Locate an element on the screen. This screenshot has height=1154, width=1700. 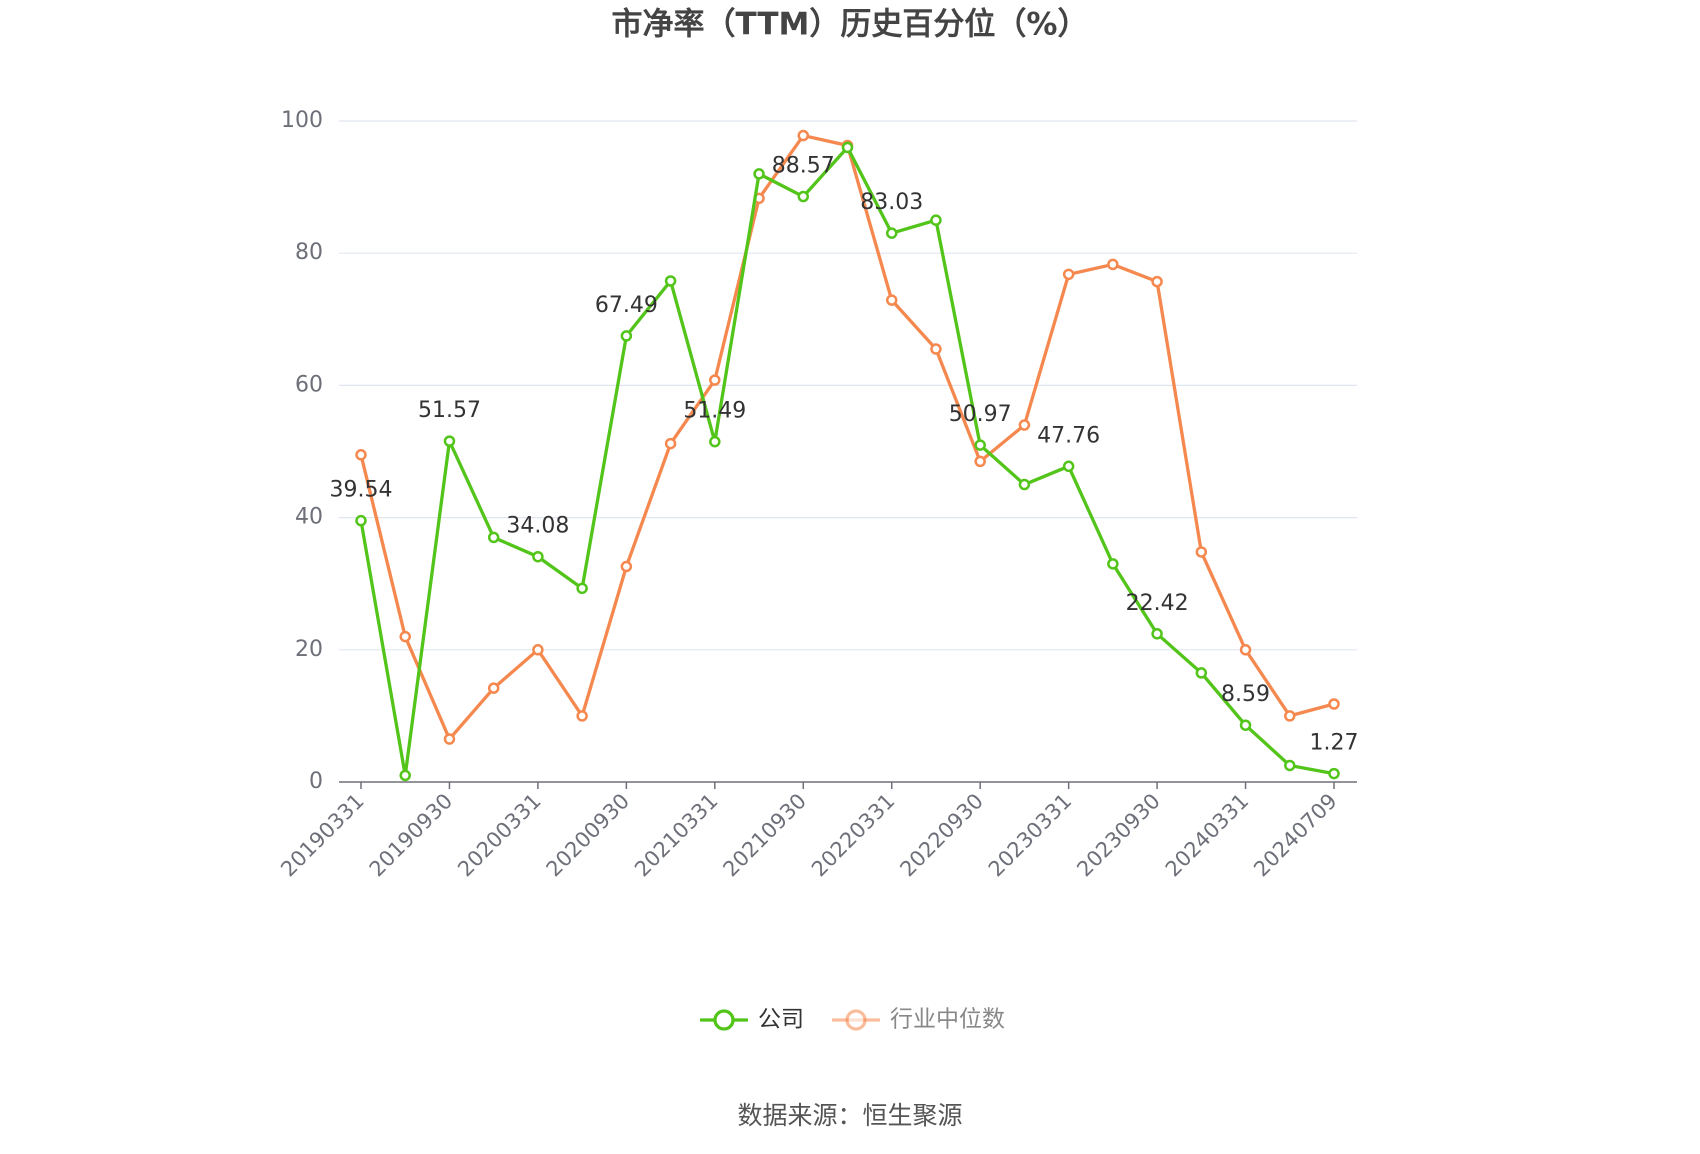
x-tick-label: 20210331 is located at coordinates (676, 835).